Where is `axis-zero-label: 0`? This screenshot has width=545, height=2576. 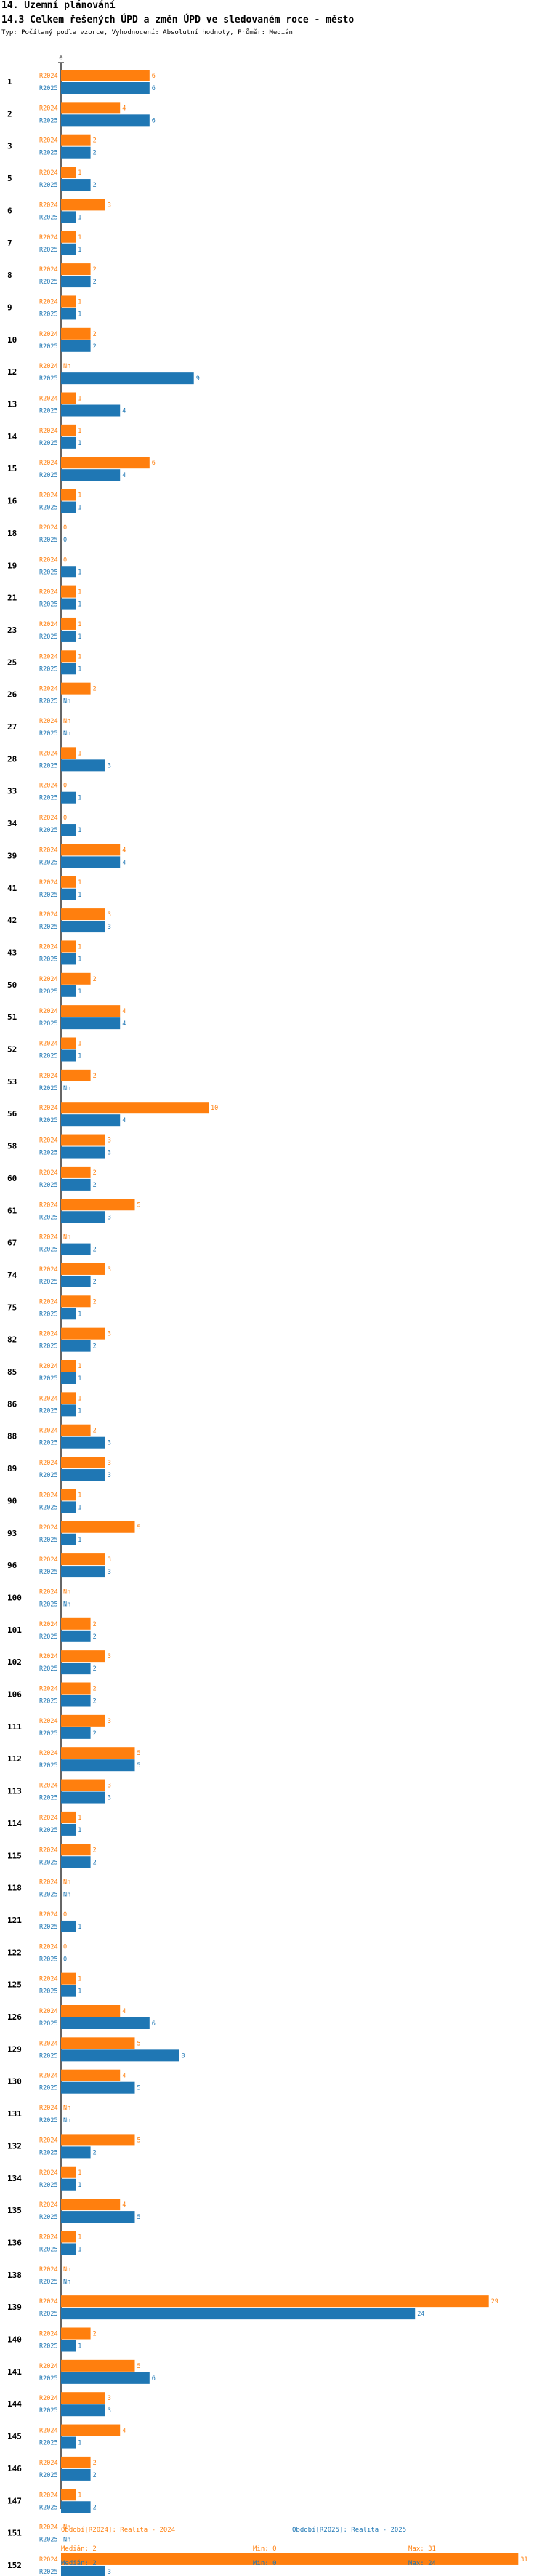
axis-zero-label: 0 is located at coordinates (60, 59).